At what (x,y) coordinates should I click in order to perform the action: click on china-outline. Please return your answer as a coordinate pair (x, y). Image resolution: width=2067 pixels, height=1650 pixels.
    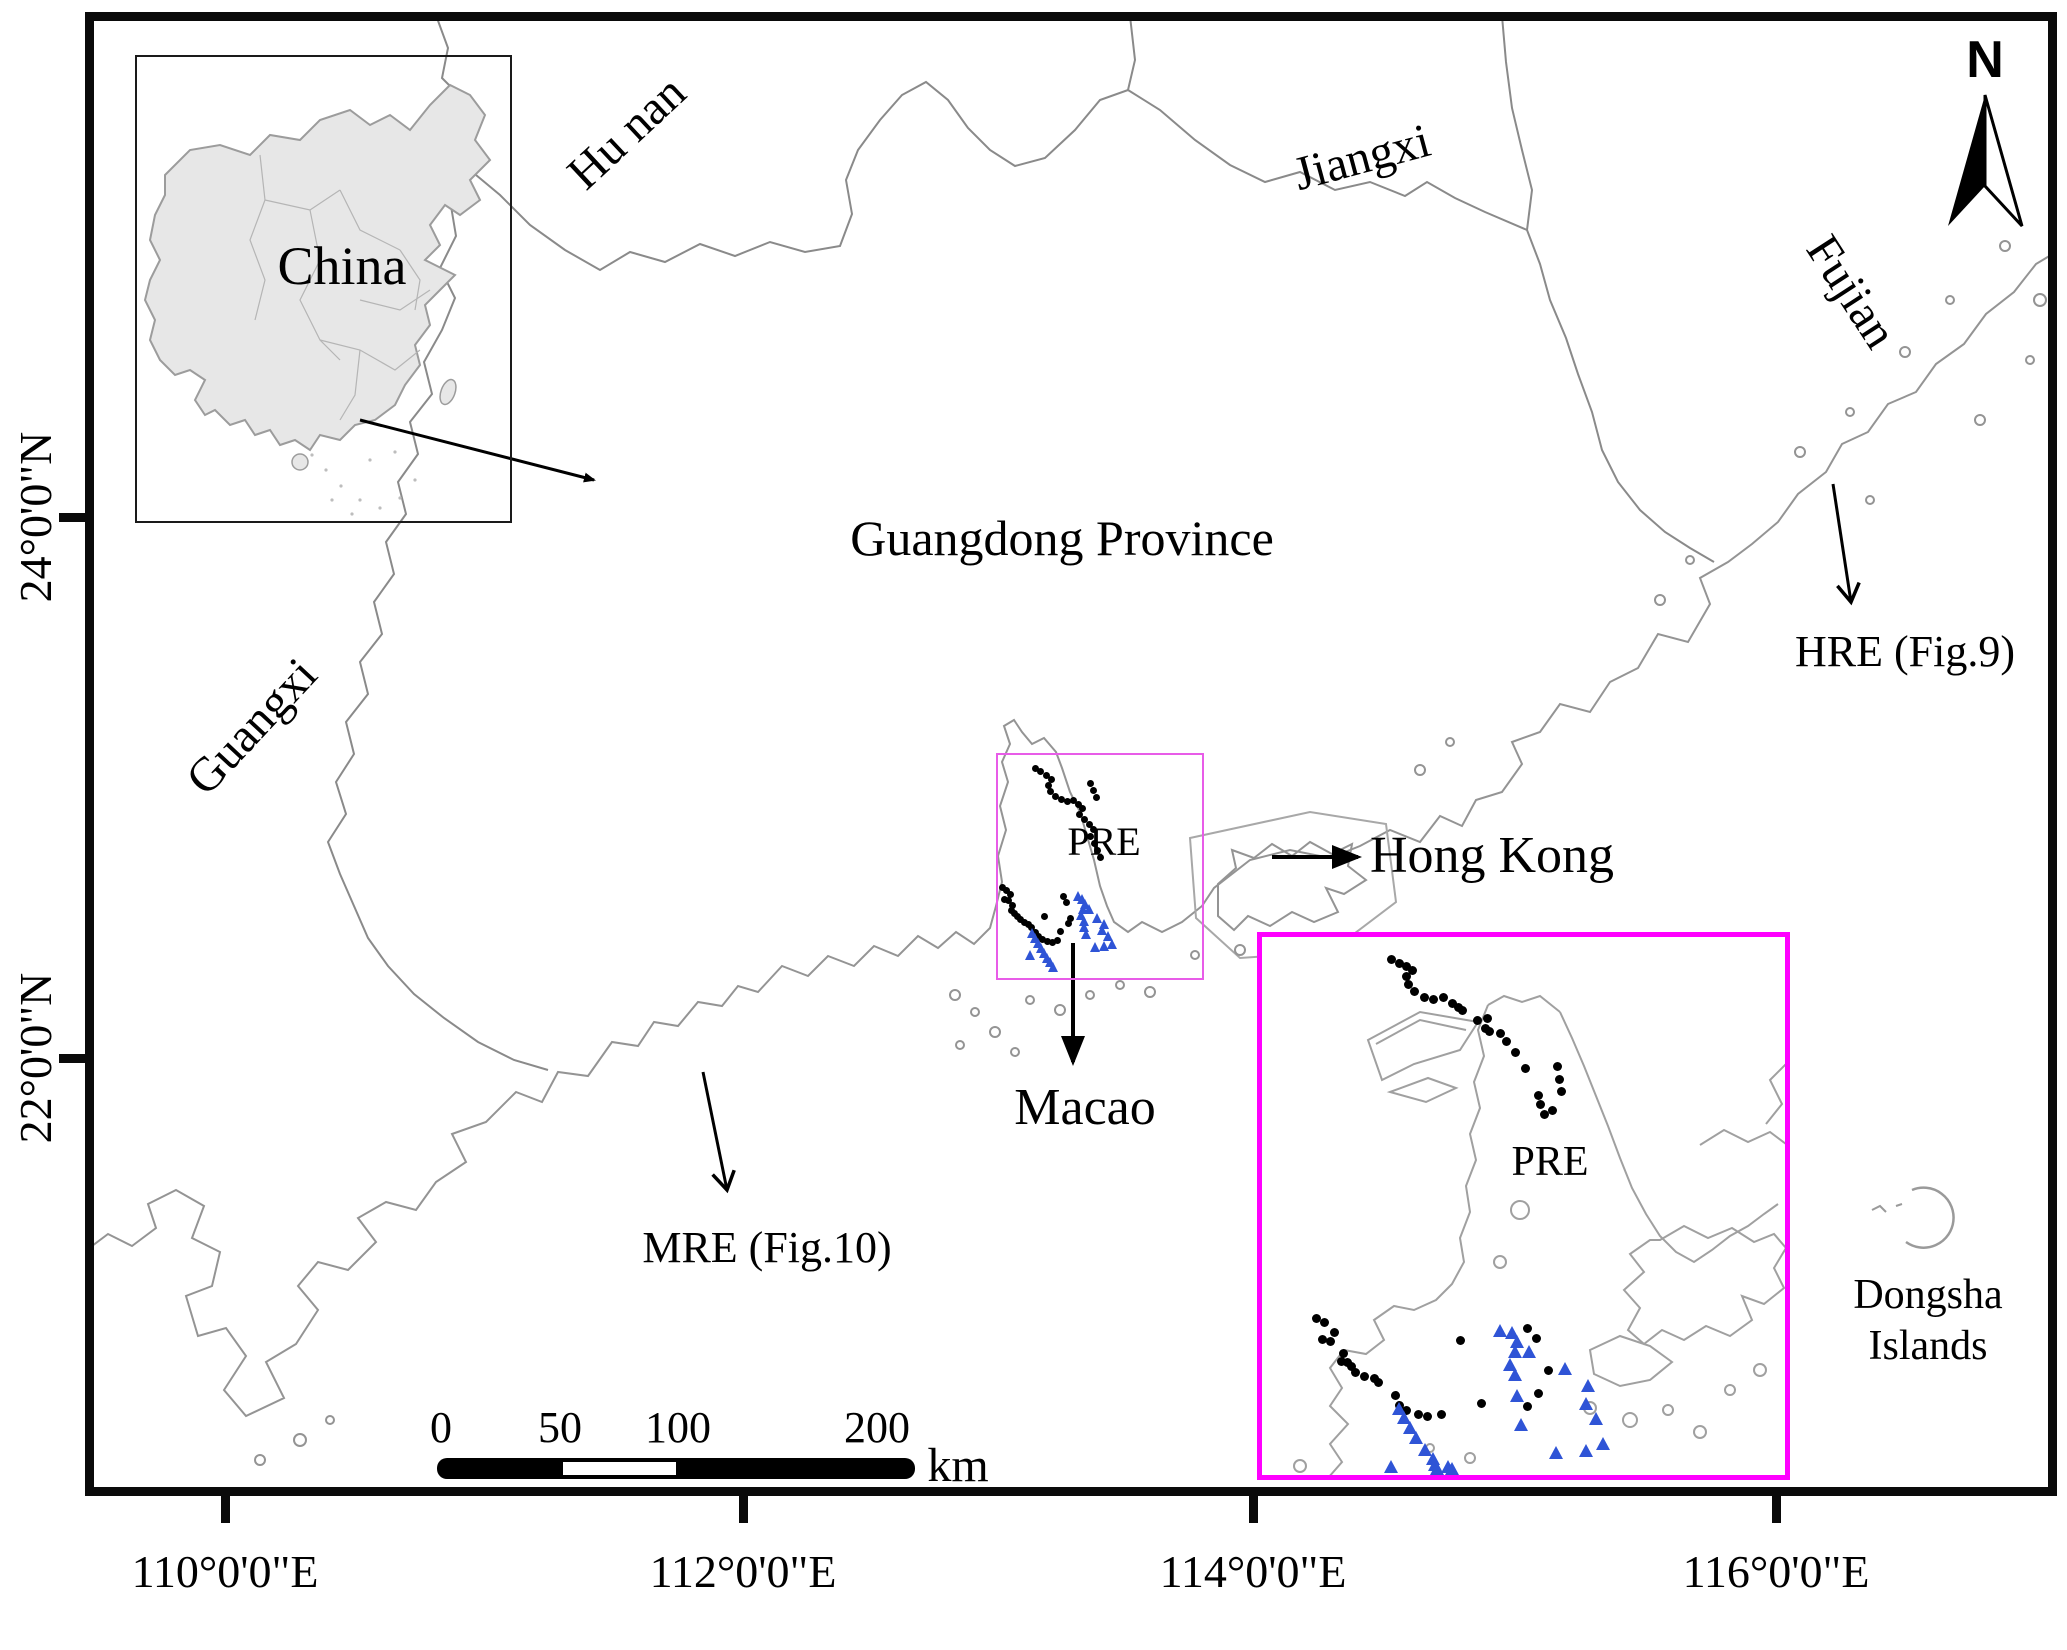
    Looking at the image, I should click on (317, 267).